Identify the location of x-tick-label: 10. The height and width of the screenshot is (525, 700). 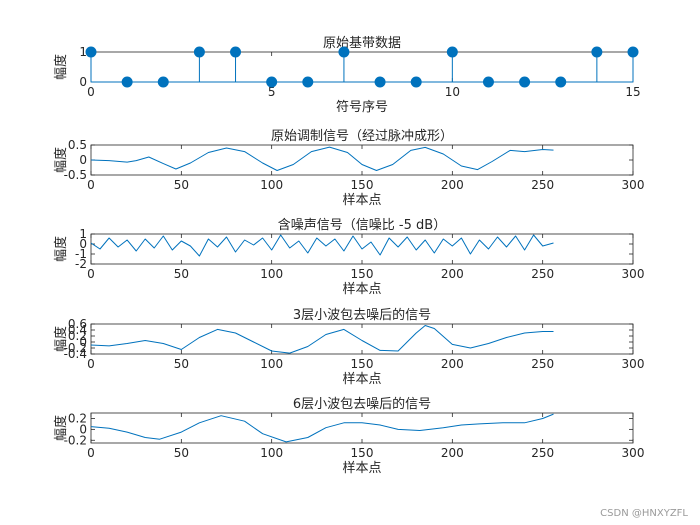
(452, 92).